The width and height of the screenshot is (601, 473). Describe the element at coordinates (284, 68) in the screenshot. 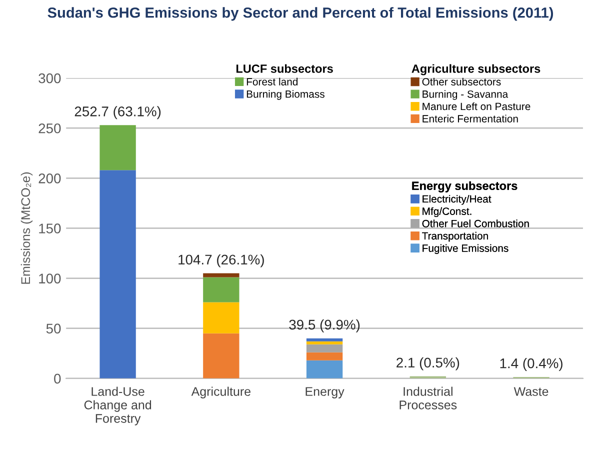

I see `text: LUCF subsectors` at that location.